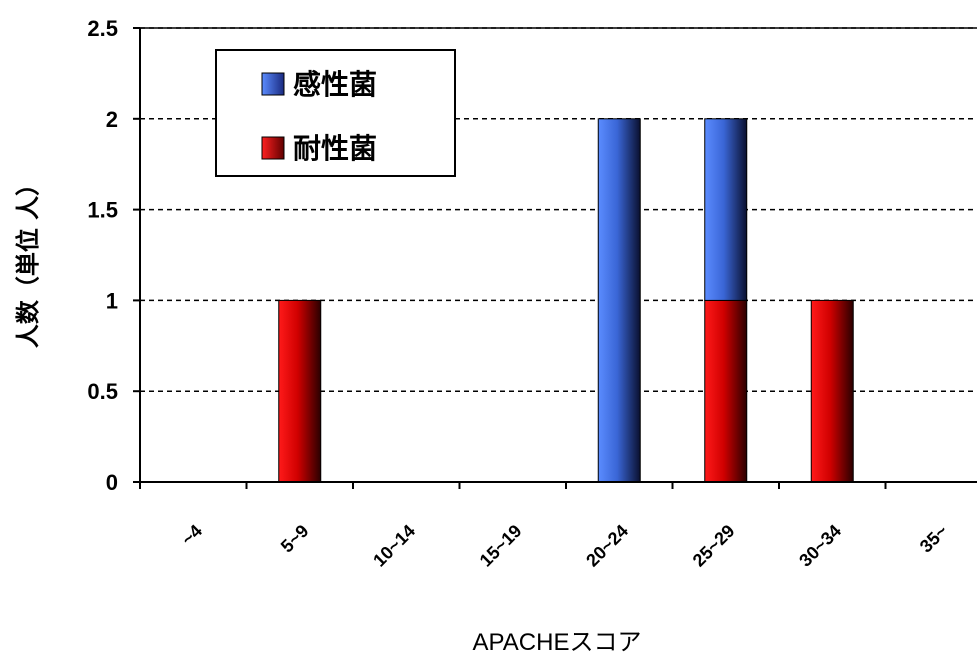 This screenshot has width=977, height=662. What do you see at coordinates (564, 546) in the screenshot?
I see `x-tick-labels: ~4 5~9 10~14 15~19 20~24 25~29 30~34 35~` at bounding box center [564, 546].